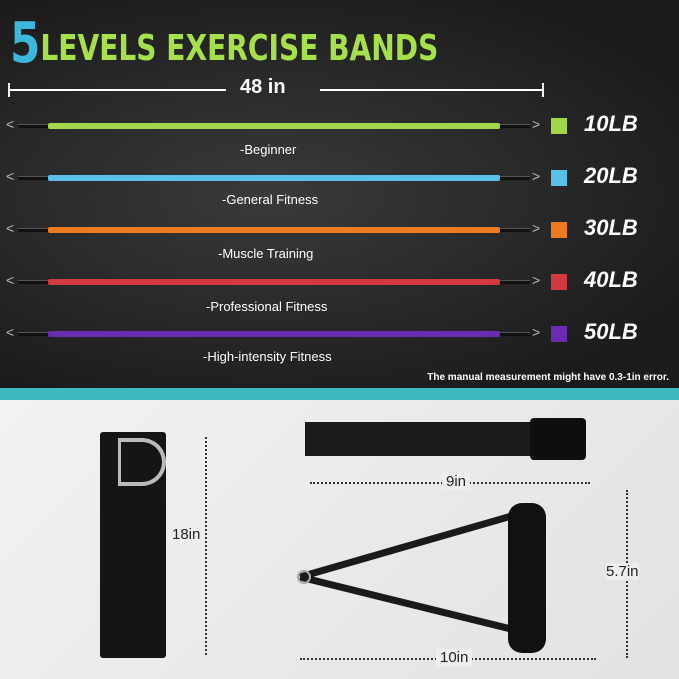 The image size is (679, 679). What do you see at coordinates (117, 90) in the screenshot?
I see `length-arrow-left` at bounding box center [117, 90].